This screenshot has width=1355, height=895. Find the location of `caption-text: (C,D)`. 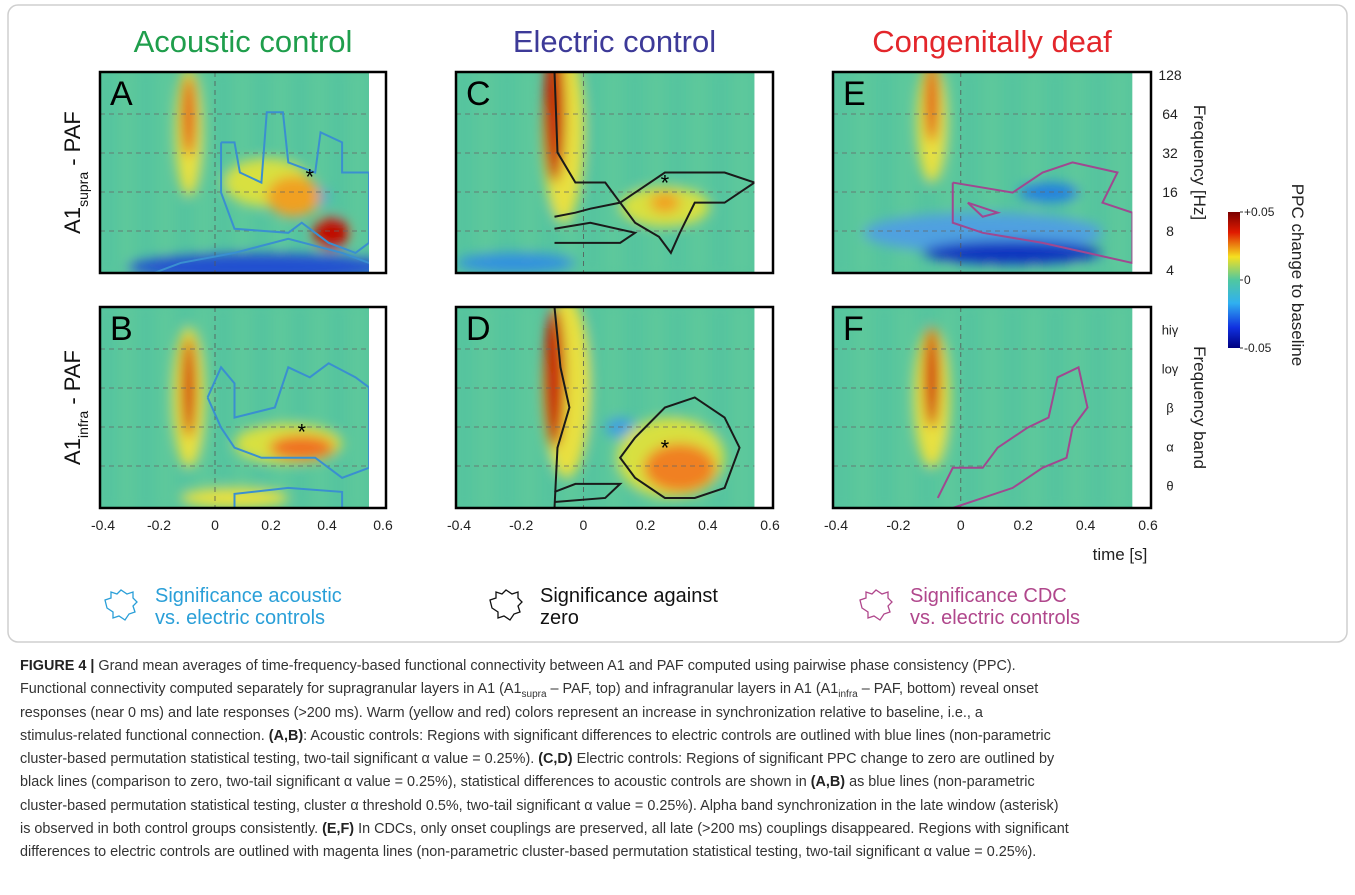

caption-text: (C,D) is located at coordinates (555, 759).